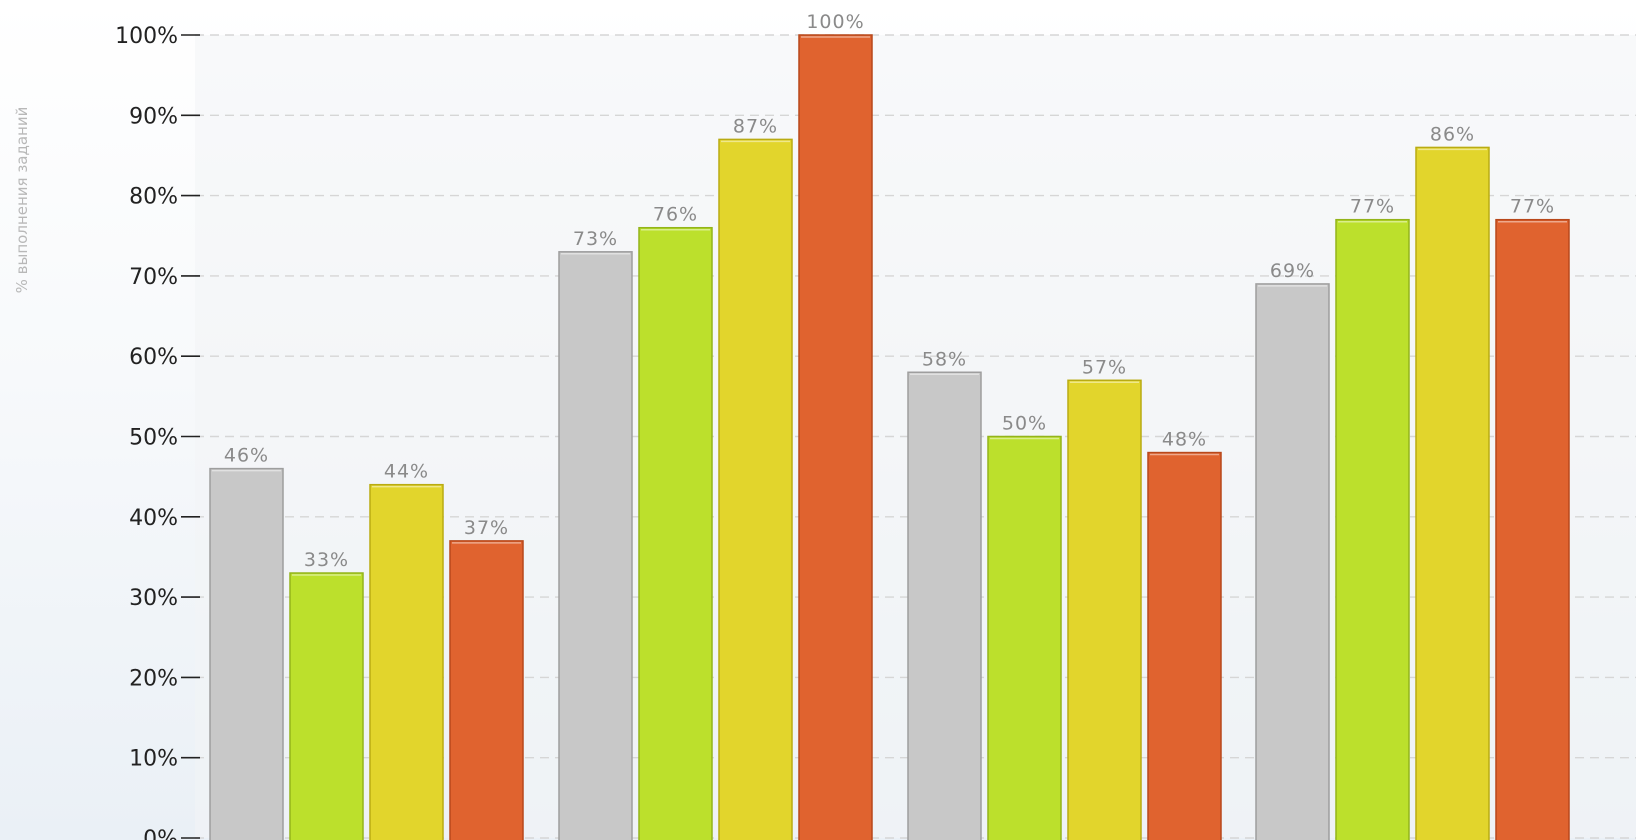 The width and height of the screenshot is (1636, 840). What do you see at coordinates (160, 833) in the screenshot?
I see `y-tick-label: 0%` at bounding box center [160, 833].